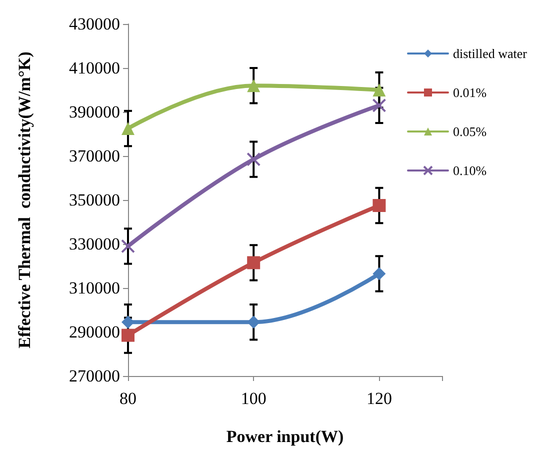 This screenshot has width=540, height=463. What do you see at coordinates (94, 376) in the screenshot?
I see `y-tick-label: 270000` at bounding box center [94, 376].